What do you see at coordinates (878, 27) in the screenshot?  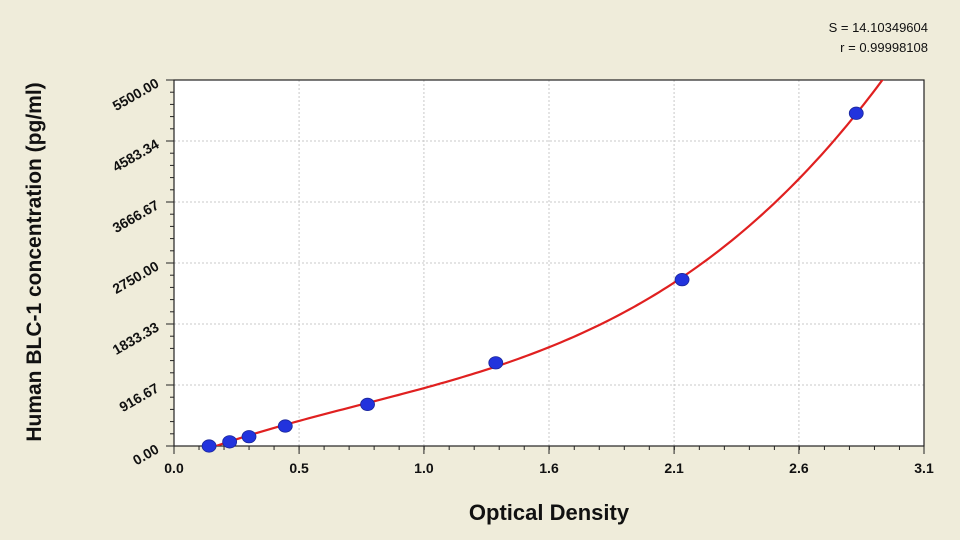 I see `fit-s-value: S = 14.10349604` at bounding box center [878, 27].